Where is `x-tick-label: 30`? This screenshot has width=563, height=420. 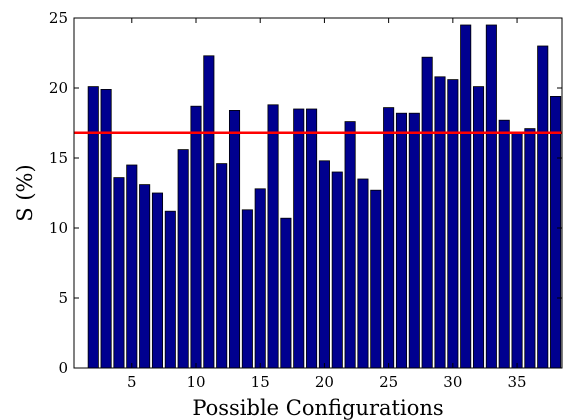 x-tick-label: 30 is located at coordinates (452, 382).